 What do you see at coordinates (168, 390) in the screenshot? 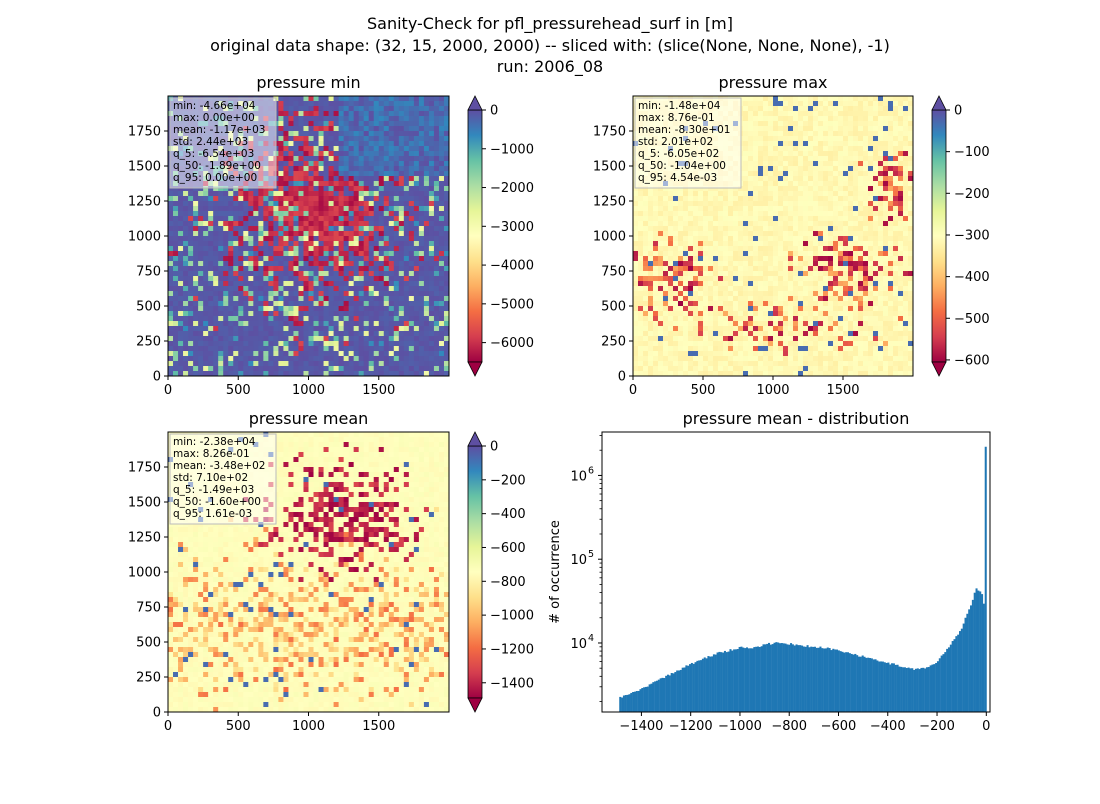
I see `x-tick-label: 0` at bounding box center [168, 390].